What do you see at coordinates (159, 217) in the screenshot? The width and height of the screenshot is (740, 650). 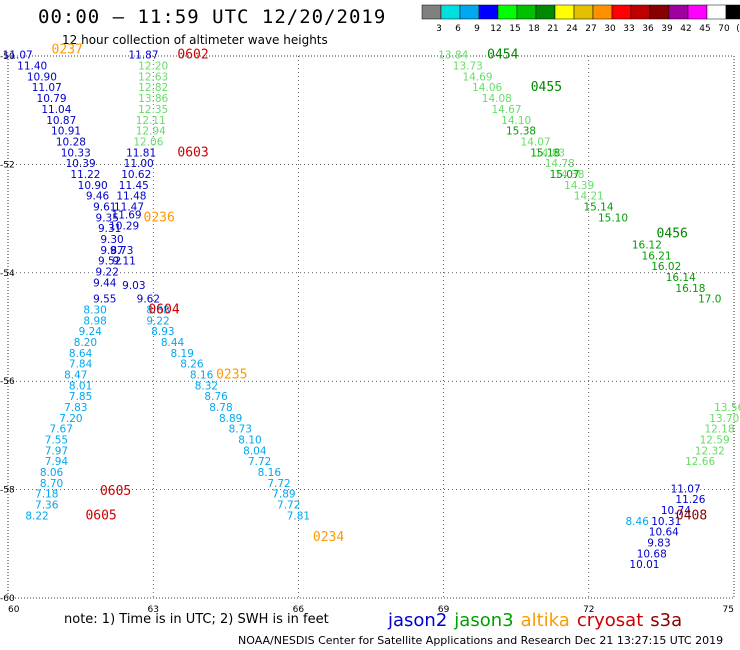 I see `time-label: 0236` at bounding box center [159, 217].